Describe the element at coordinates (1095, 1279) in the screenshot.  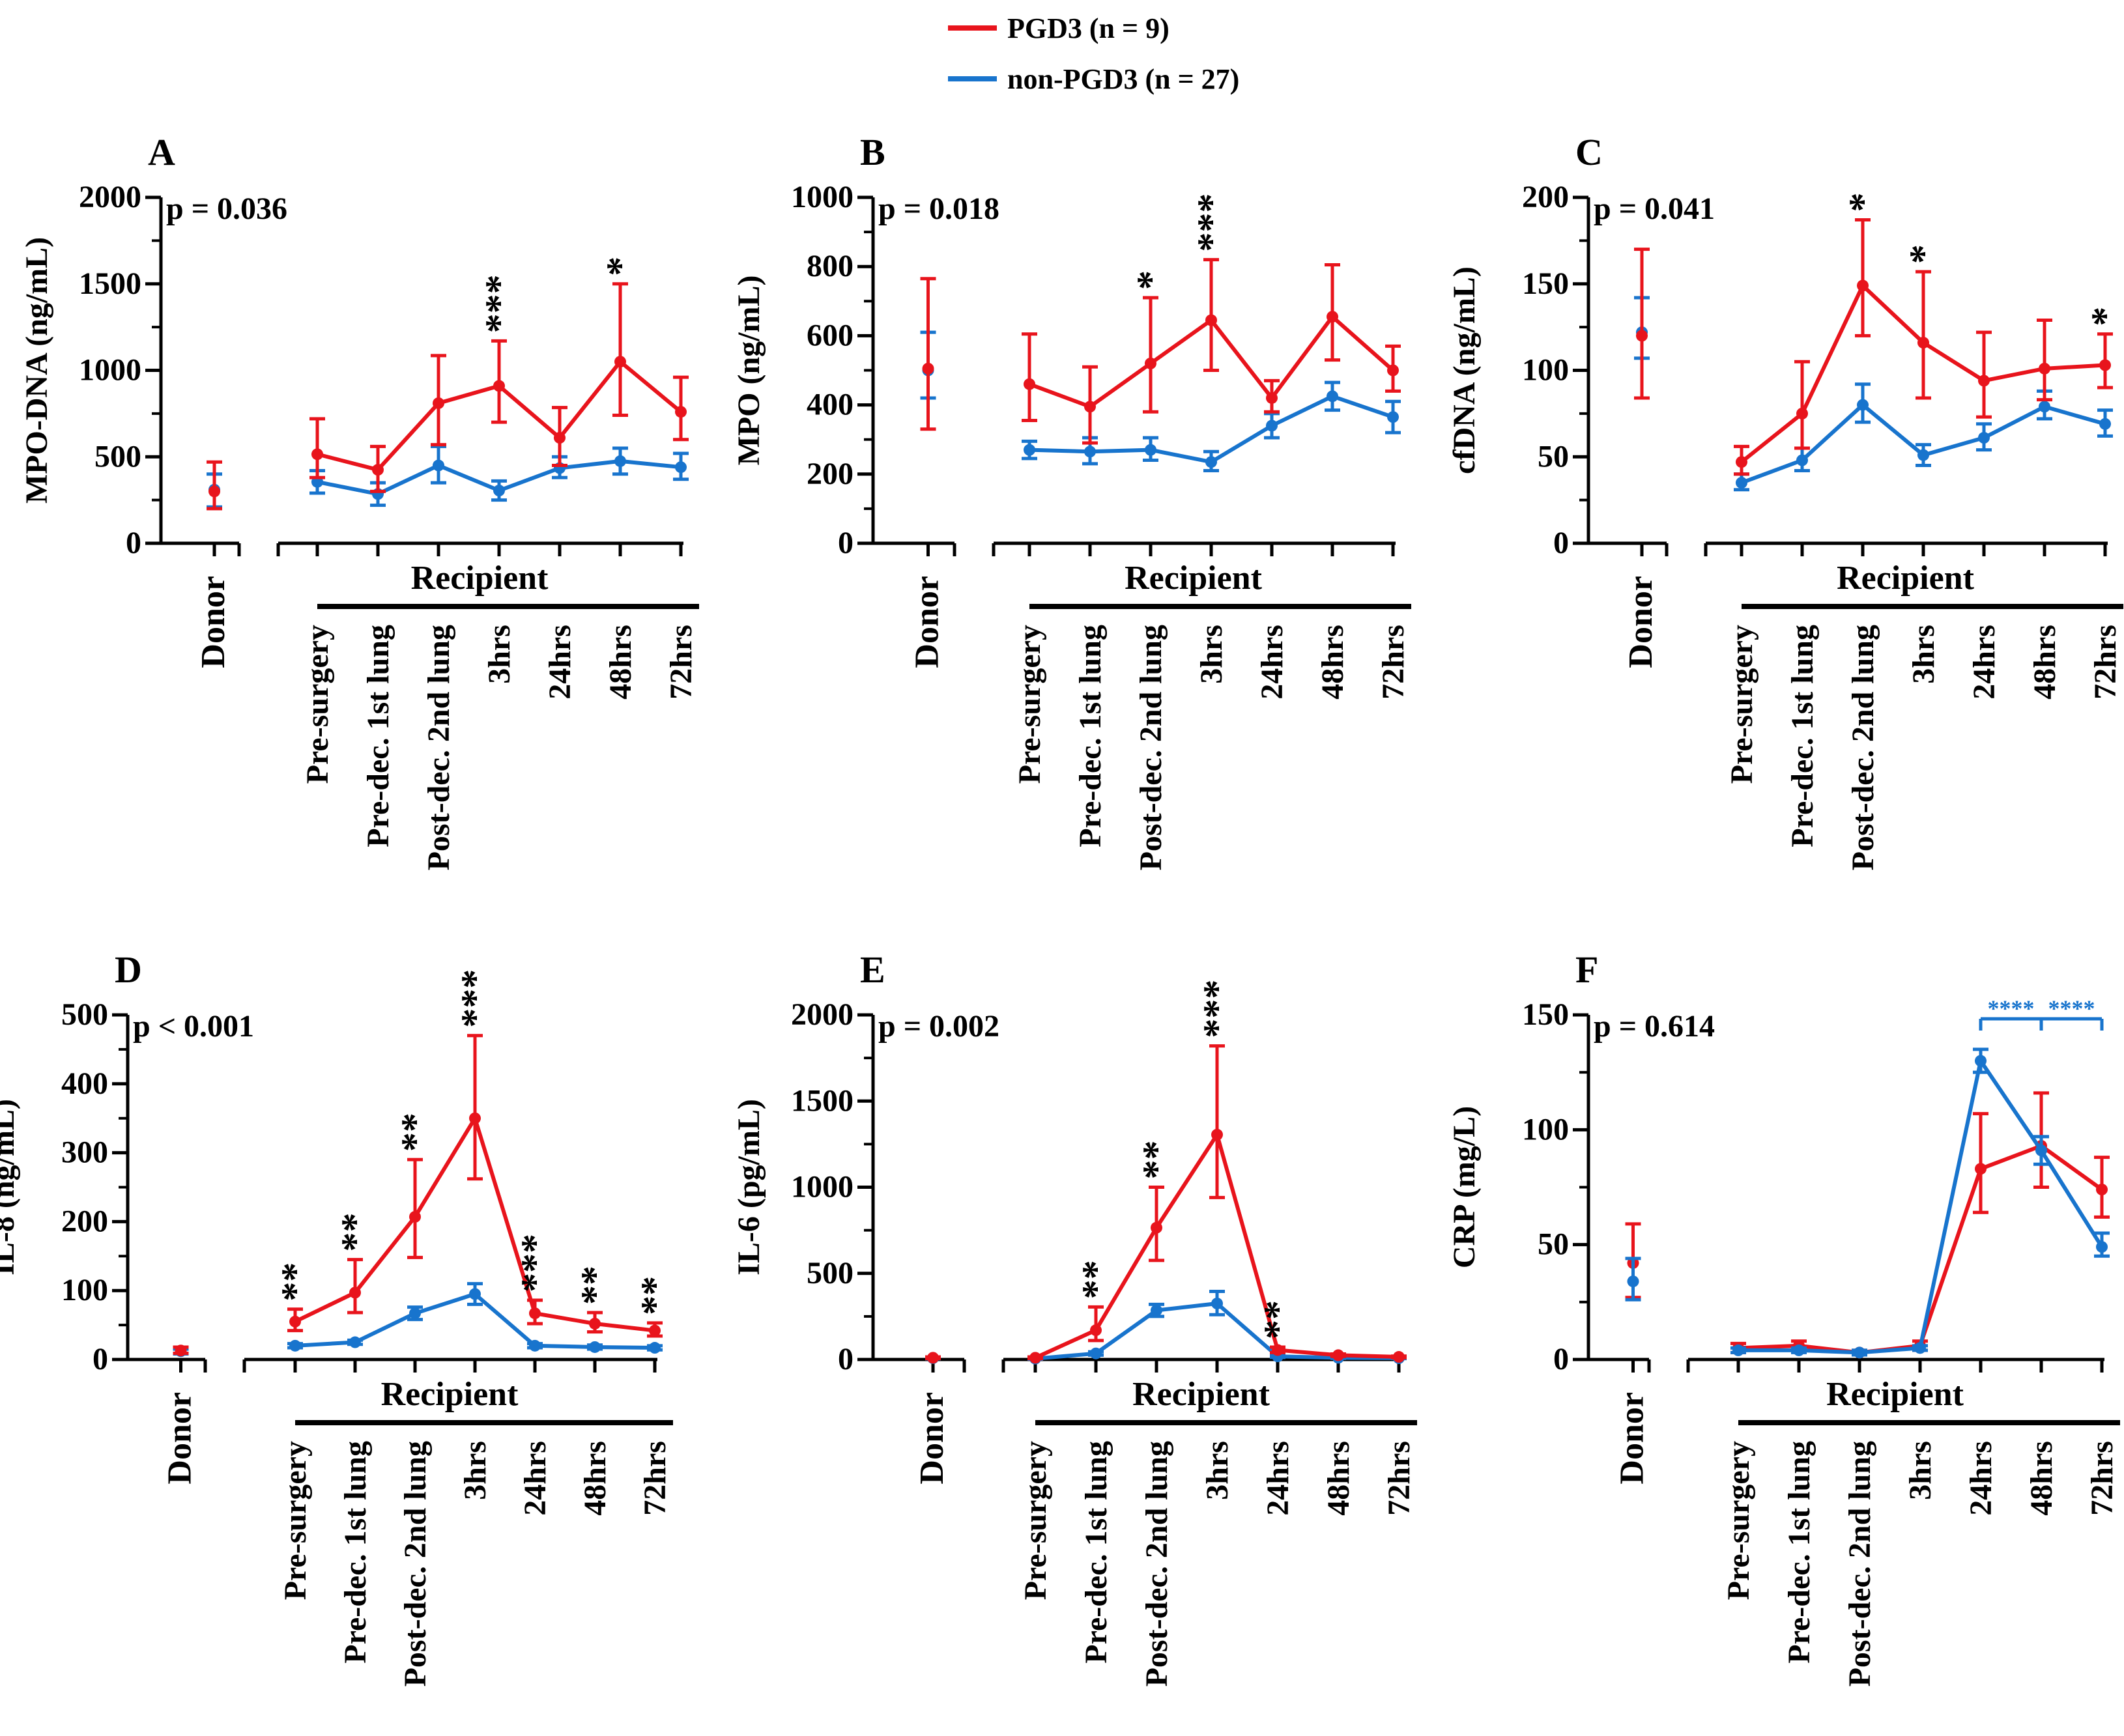
I see `significance-stars: **` at that location.